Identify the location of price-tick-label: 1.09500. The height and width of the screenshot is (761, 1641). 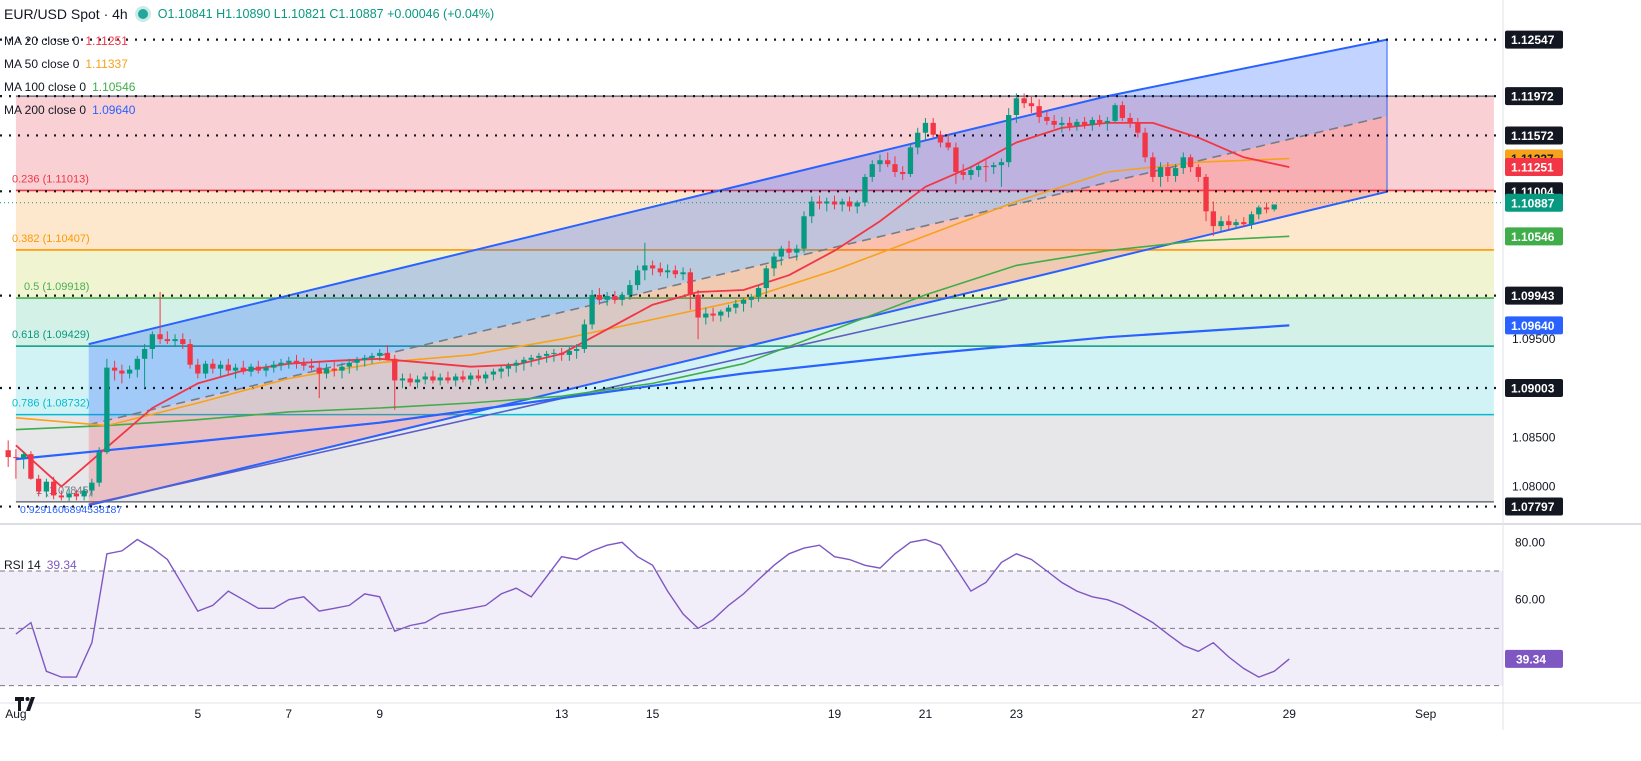
(1534, 339).